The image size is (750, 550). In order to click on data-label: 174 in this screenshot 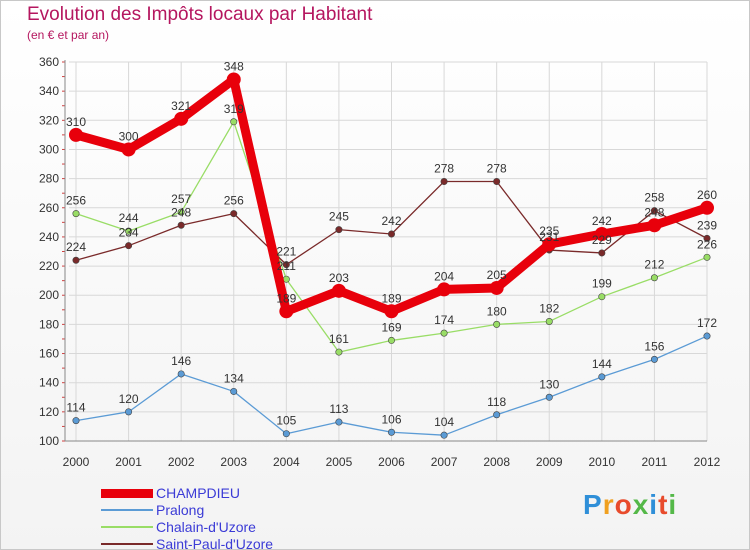, I will do `click(444, 320)`.